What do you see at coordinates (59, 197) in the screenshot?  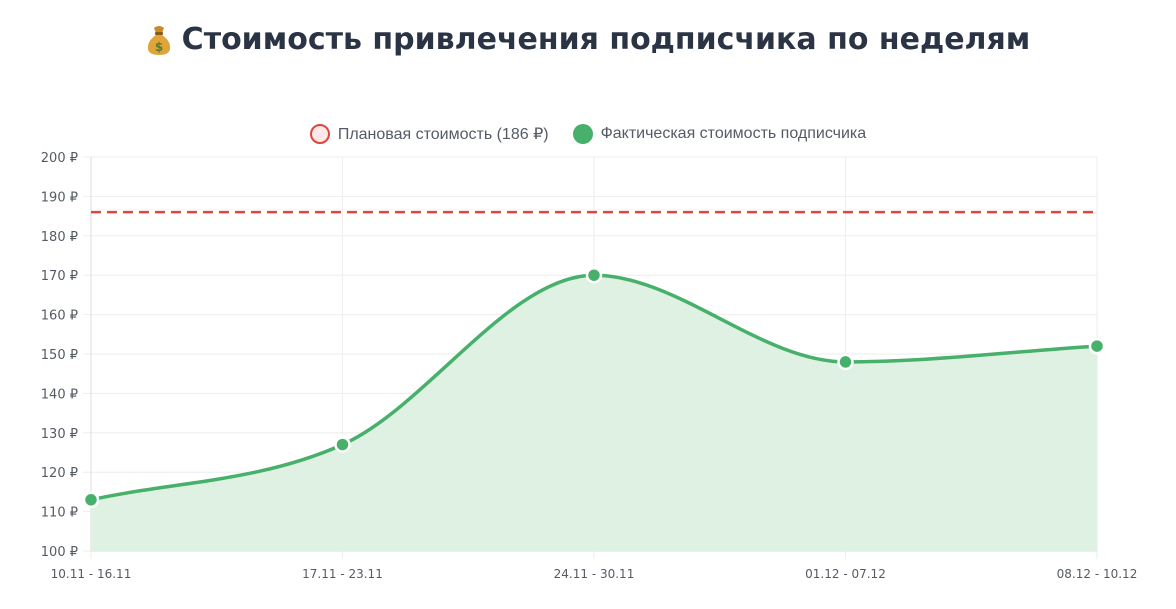 I see `y-tick-label: 190 ₽` at bounding box center [59, 197].